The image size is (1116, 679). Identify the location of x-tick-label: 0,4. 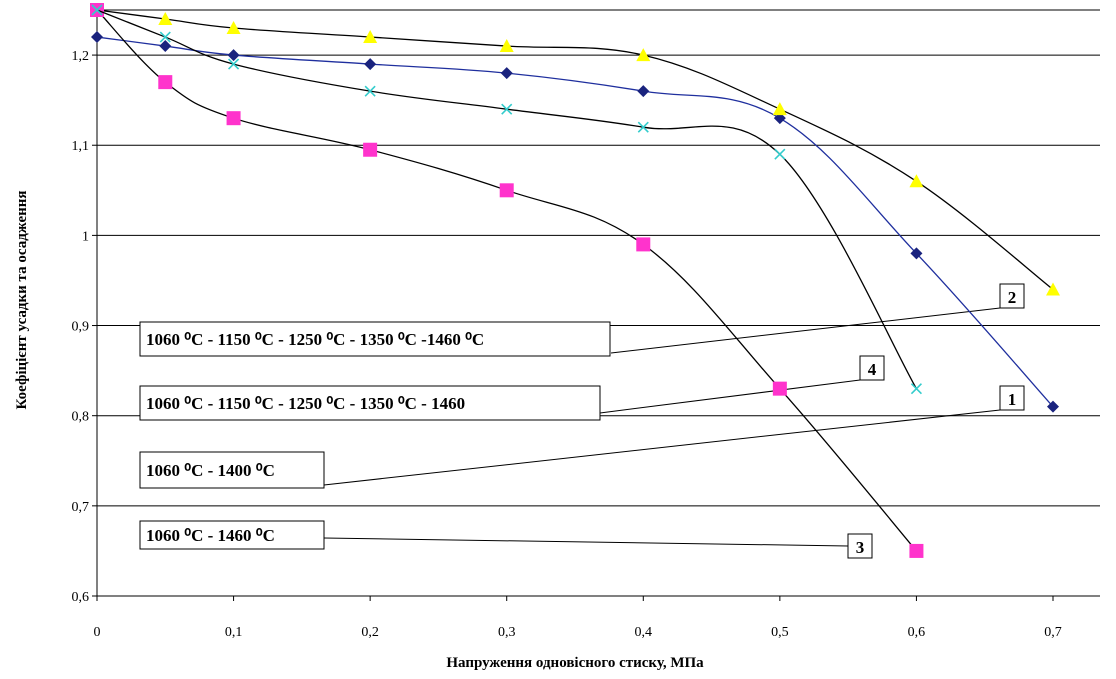
(644, 632).